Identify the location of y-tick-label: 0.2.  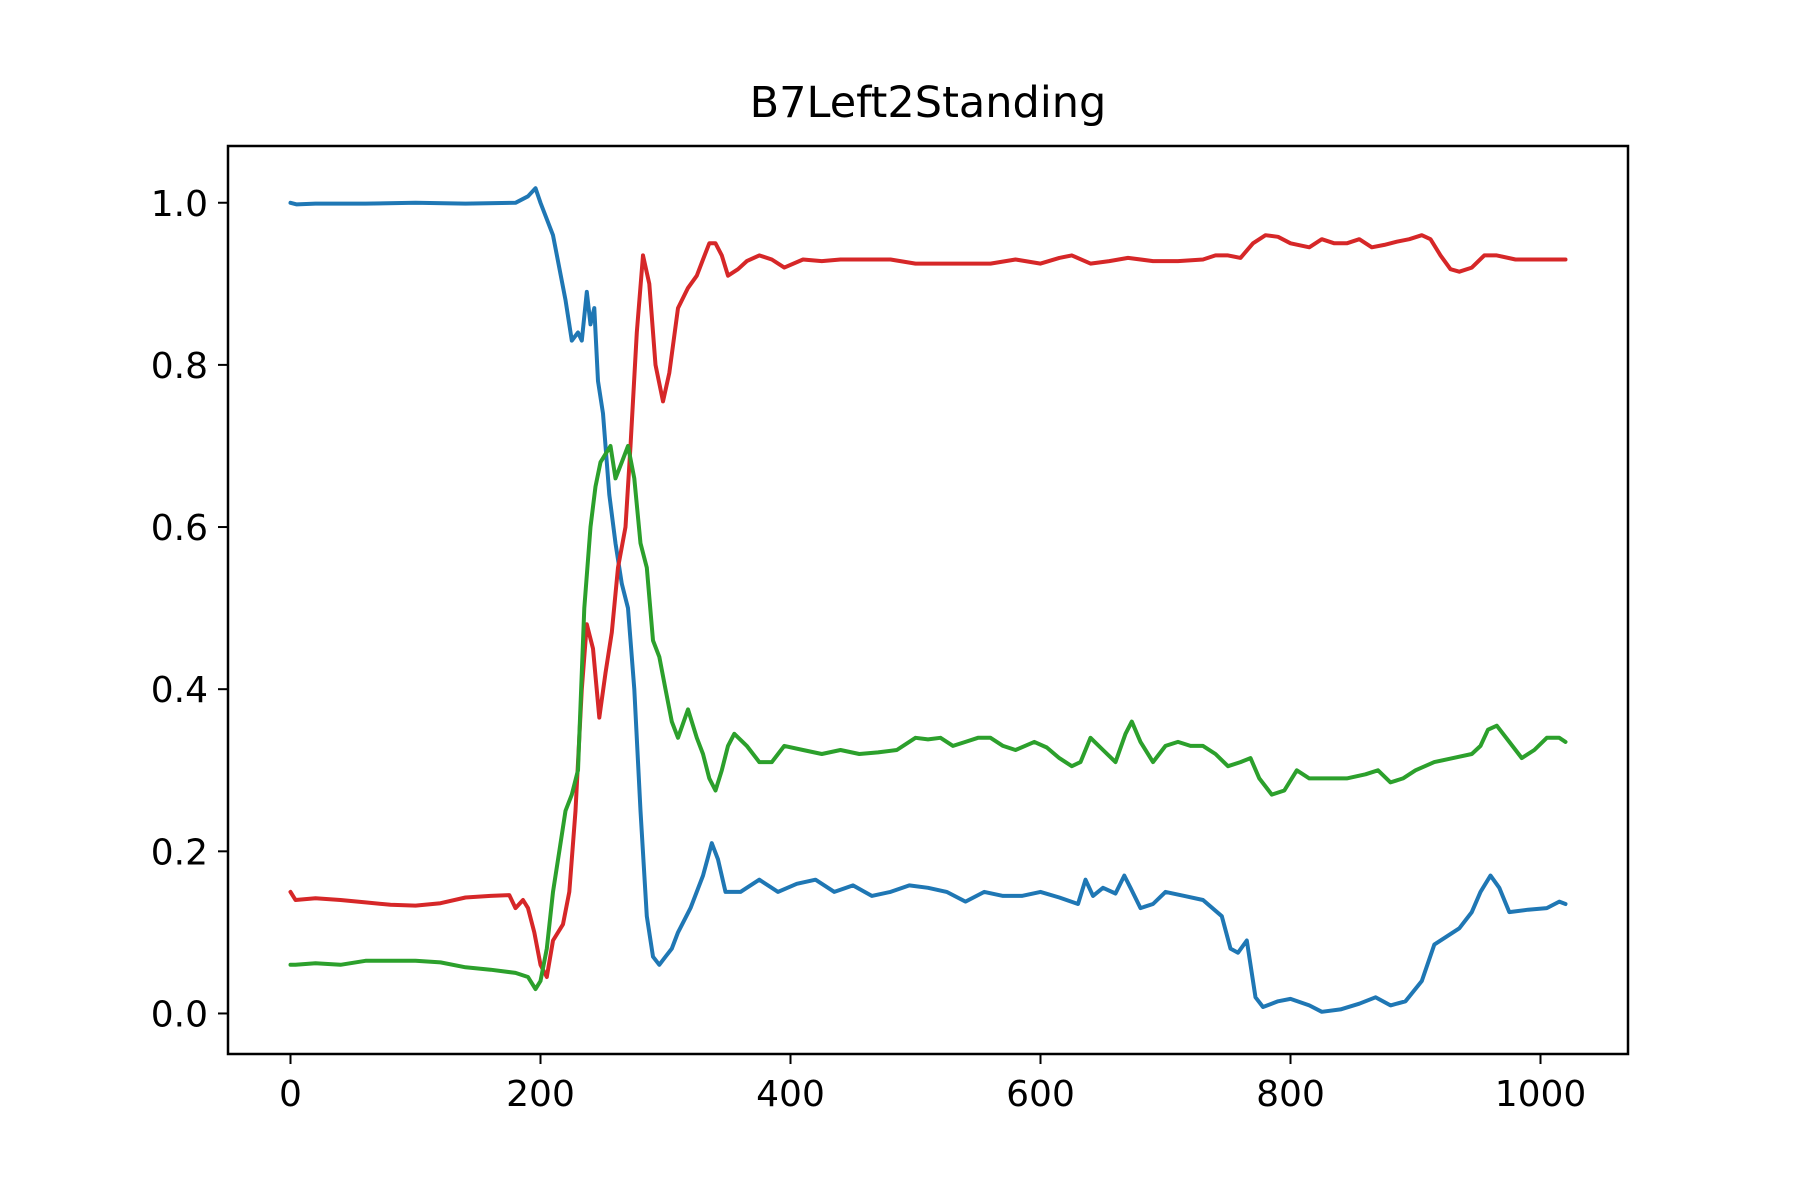
(179, 852).